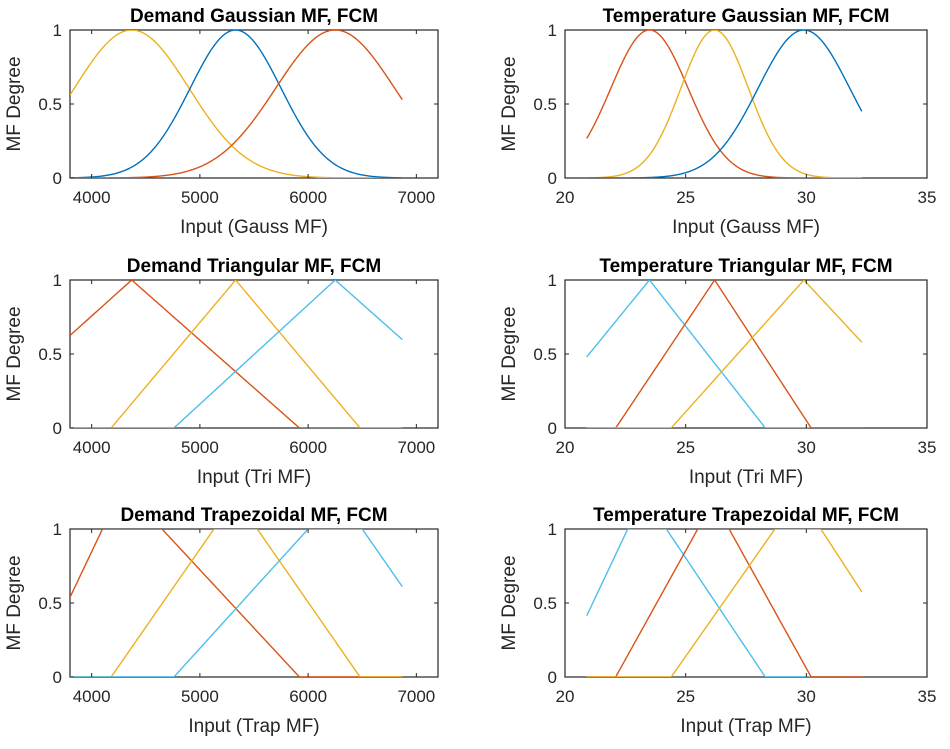 This screenshot has width=950, height=749. What do you see at coordinates (746, 515) in the screenshot?
I see `chart-title: Temperature Trapezoidal MF, FCM` at bounding box center [746, 515].